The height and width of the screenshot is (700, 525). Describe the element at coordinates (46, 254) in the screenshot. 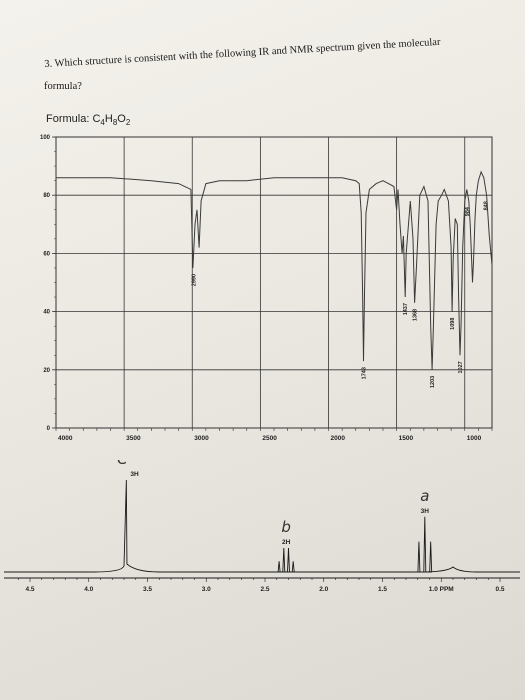

I see `ir-y-tick-label: 60` at that location.